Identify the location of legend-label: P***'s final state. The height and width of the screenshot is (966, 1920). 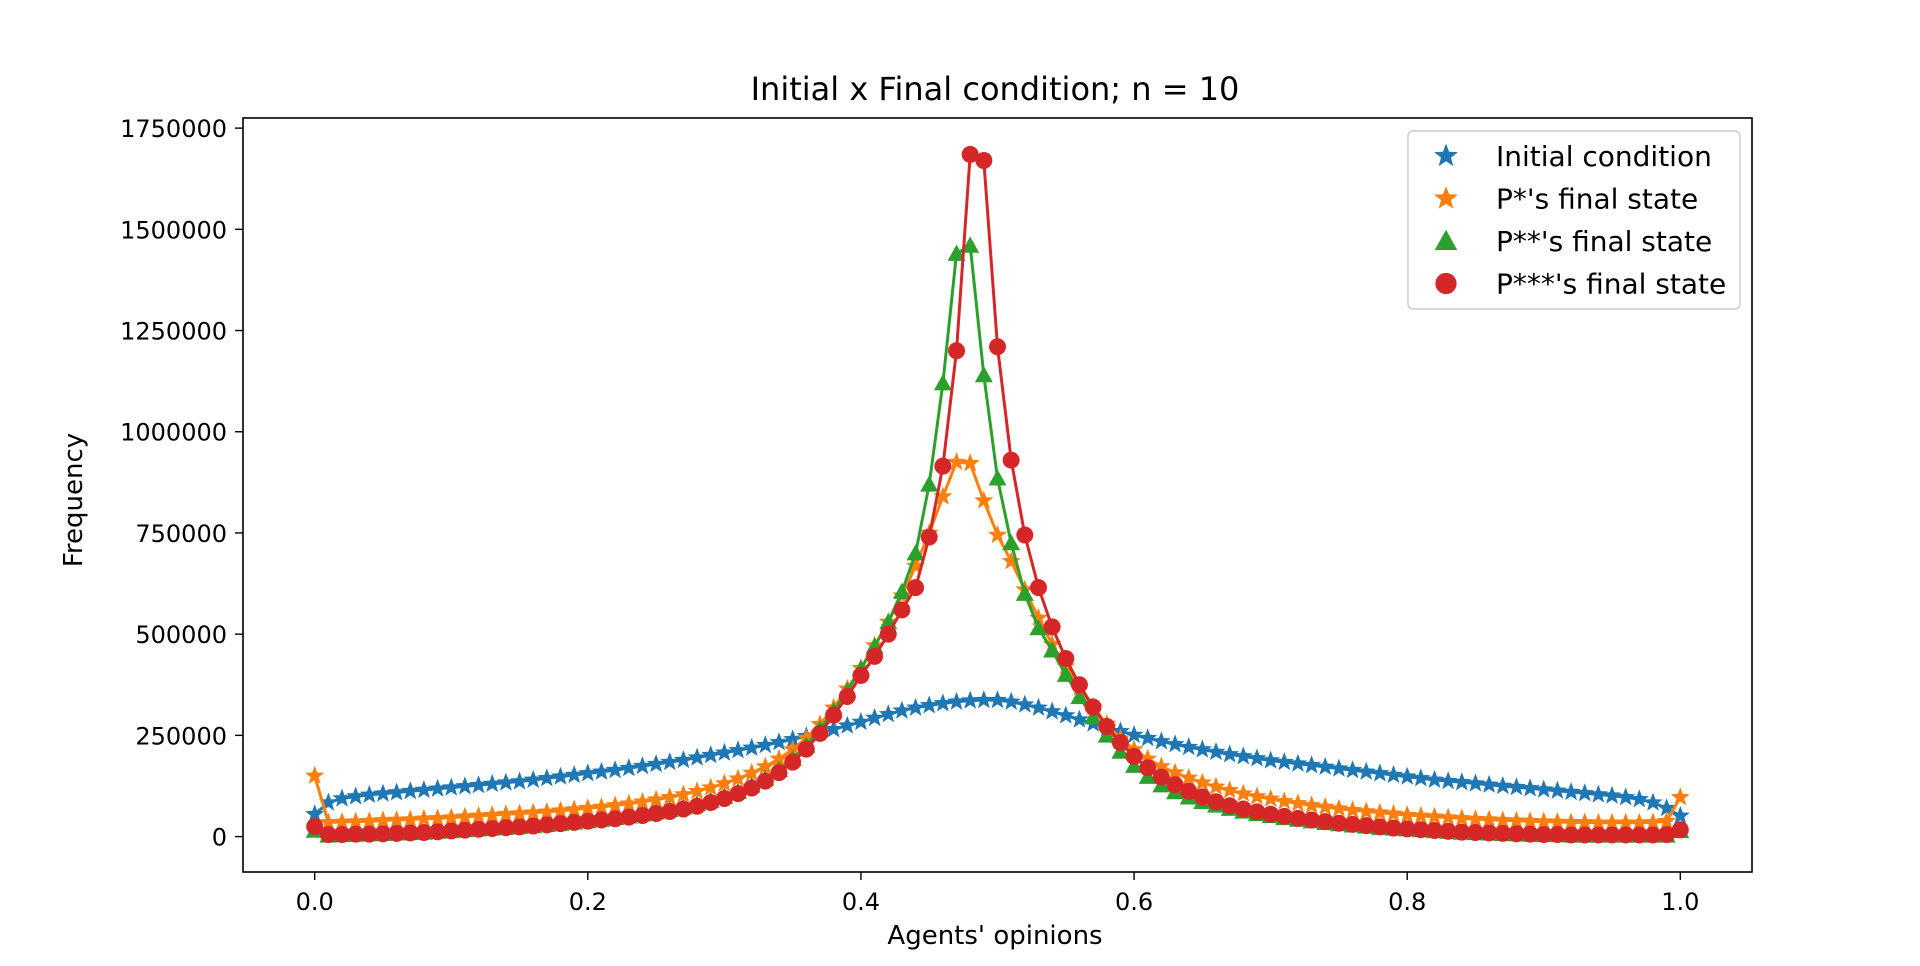
(1611, 284).